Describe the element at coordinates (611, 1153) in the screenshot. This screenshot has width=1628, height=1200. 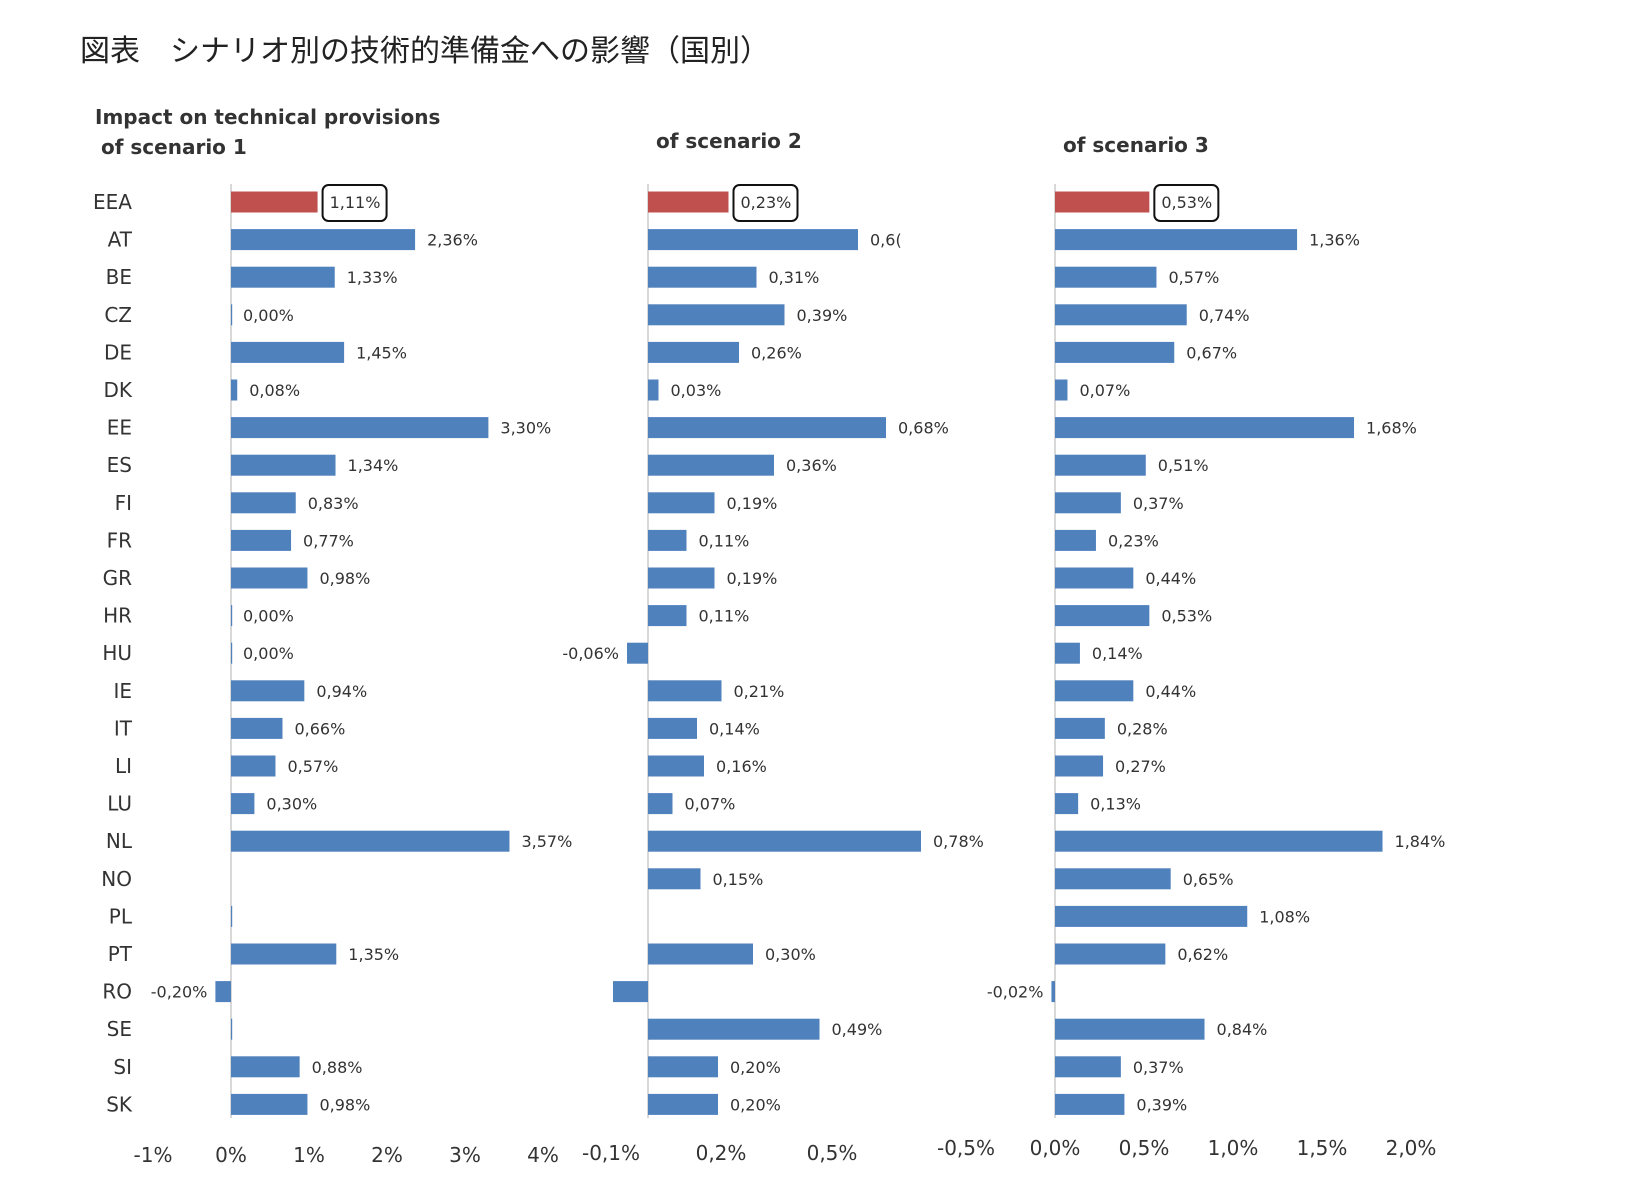
I see `chart-2-x-tick-label: -0,1%` at that location.